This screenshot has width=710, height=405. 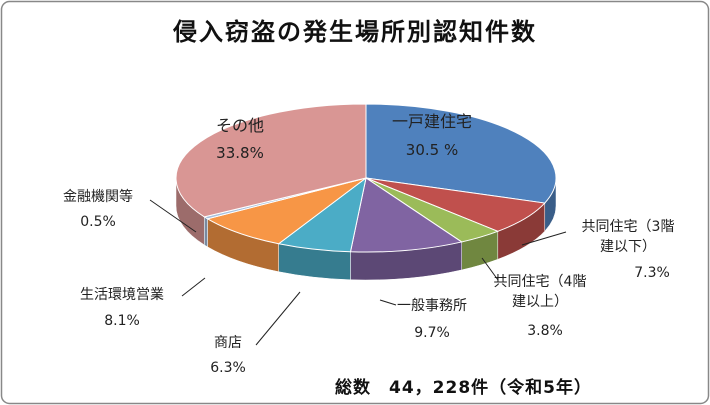 What do you see at coordinates (540, 292) in the screenshot?
I see `slice-label: 共同住宅（4階建以上）` at bounding box center [540, 292].